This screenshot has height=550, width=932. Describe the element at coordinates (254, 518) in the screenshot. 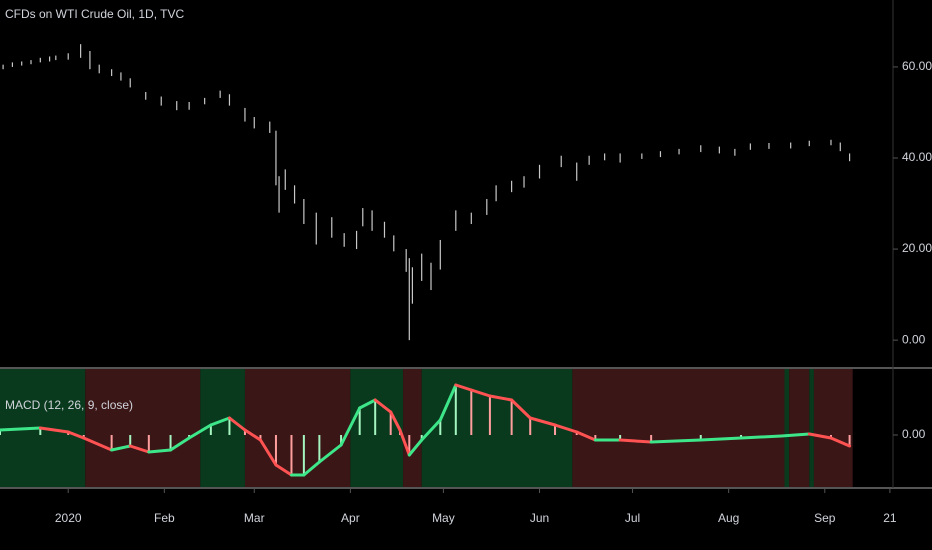

I see `x-tick-label: Mar` at that location.